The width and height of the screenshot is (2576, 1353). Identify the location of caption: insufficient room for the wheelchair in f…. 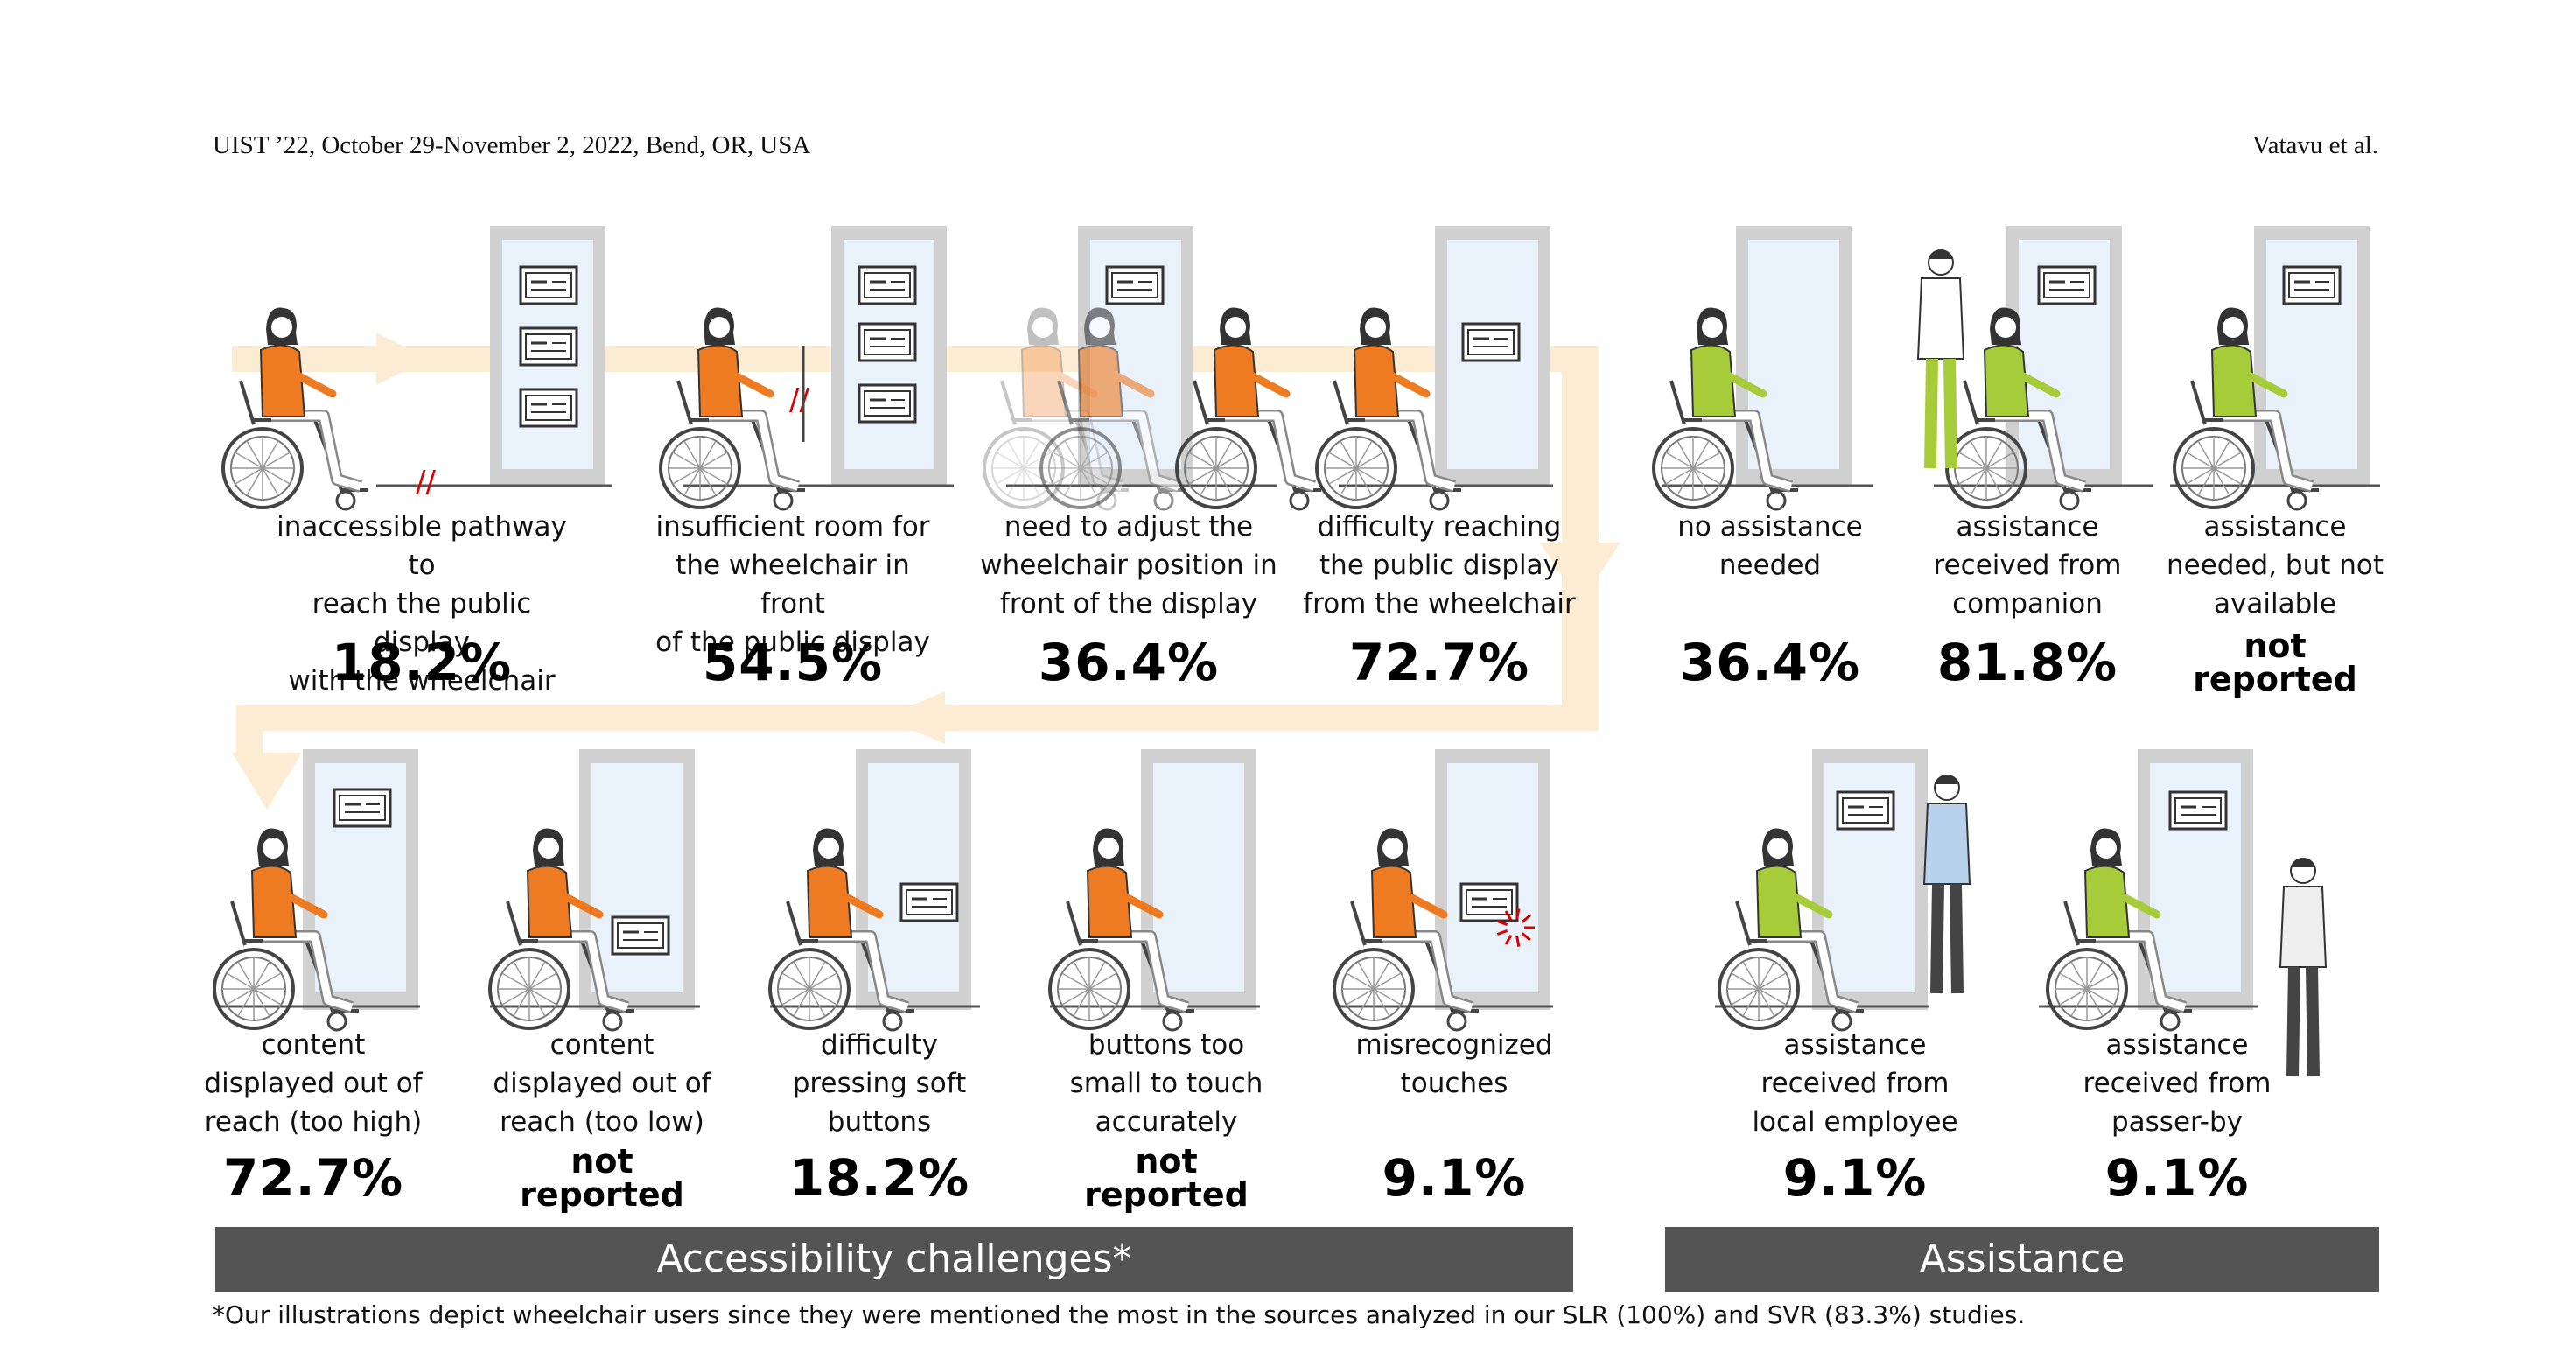
(793, 585).